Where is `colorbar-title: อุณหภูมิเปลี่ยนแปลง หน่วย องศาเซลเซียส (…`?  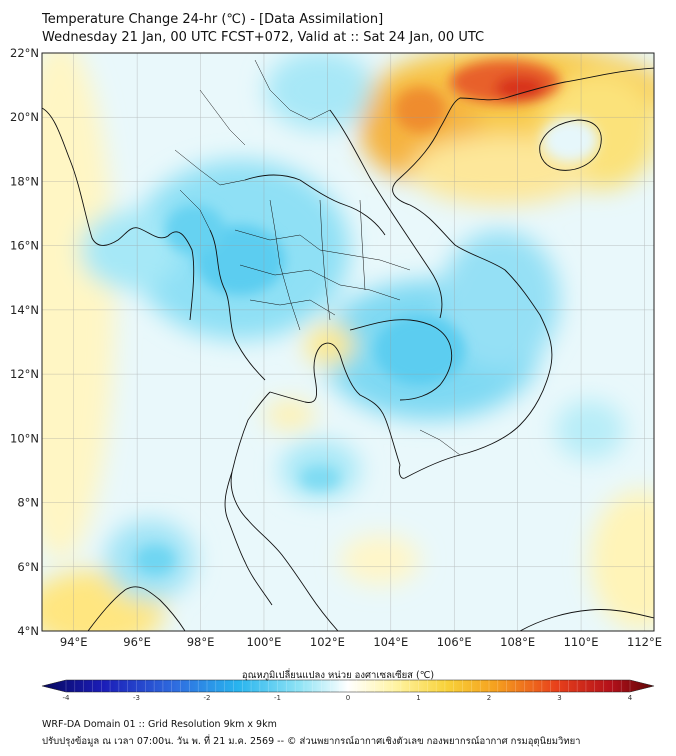 colorbar-title: อุณหภูมิเปลี่ยนแปลง หน่วย องศาเซลเซียส (… is located at coordinates (338, 675).